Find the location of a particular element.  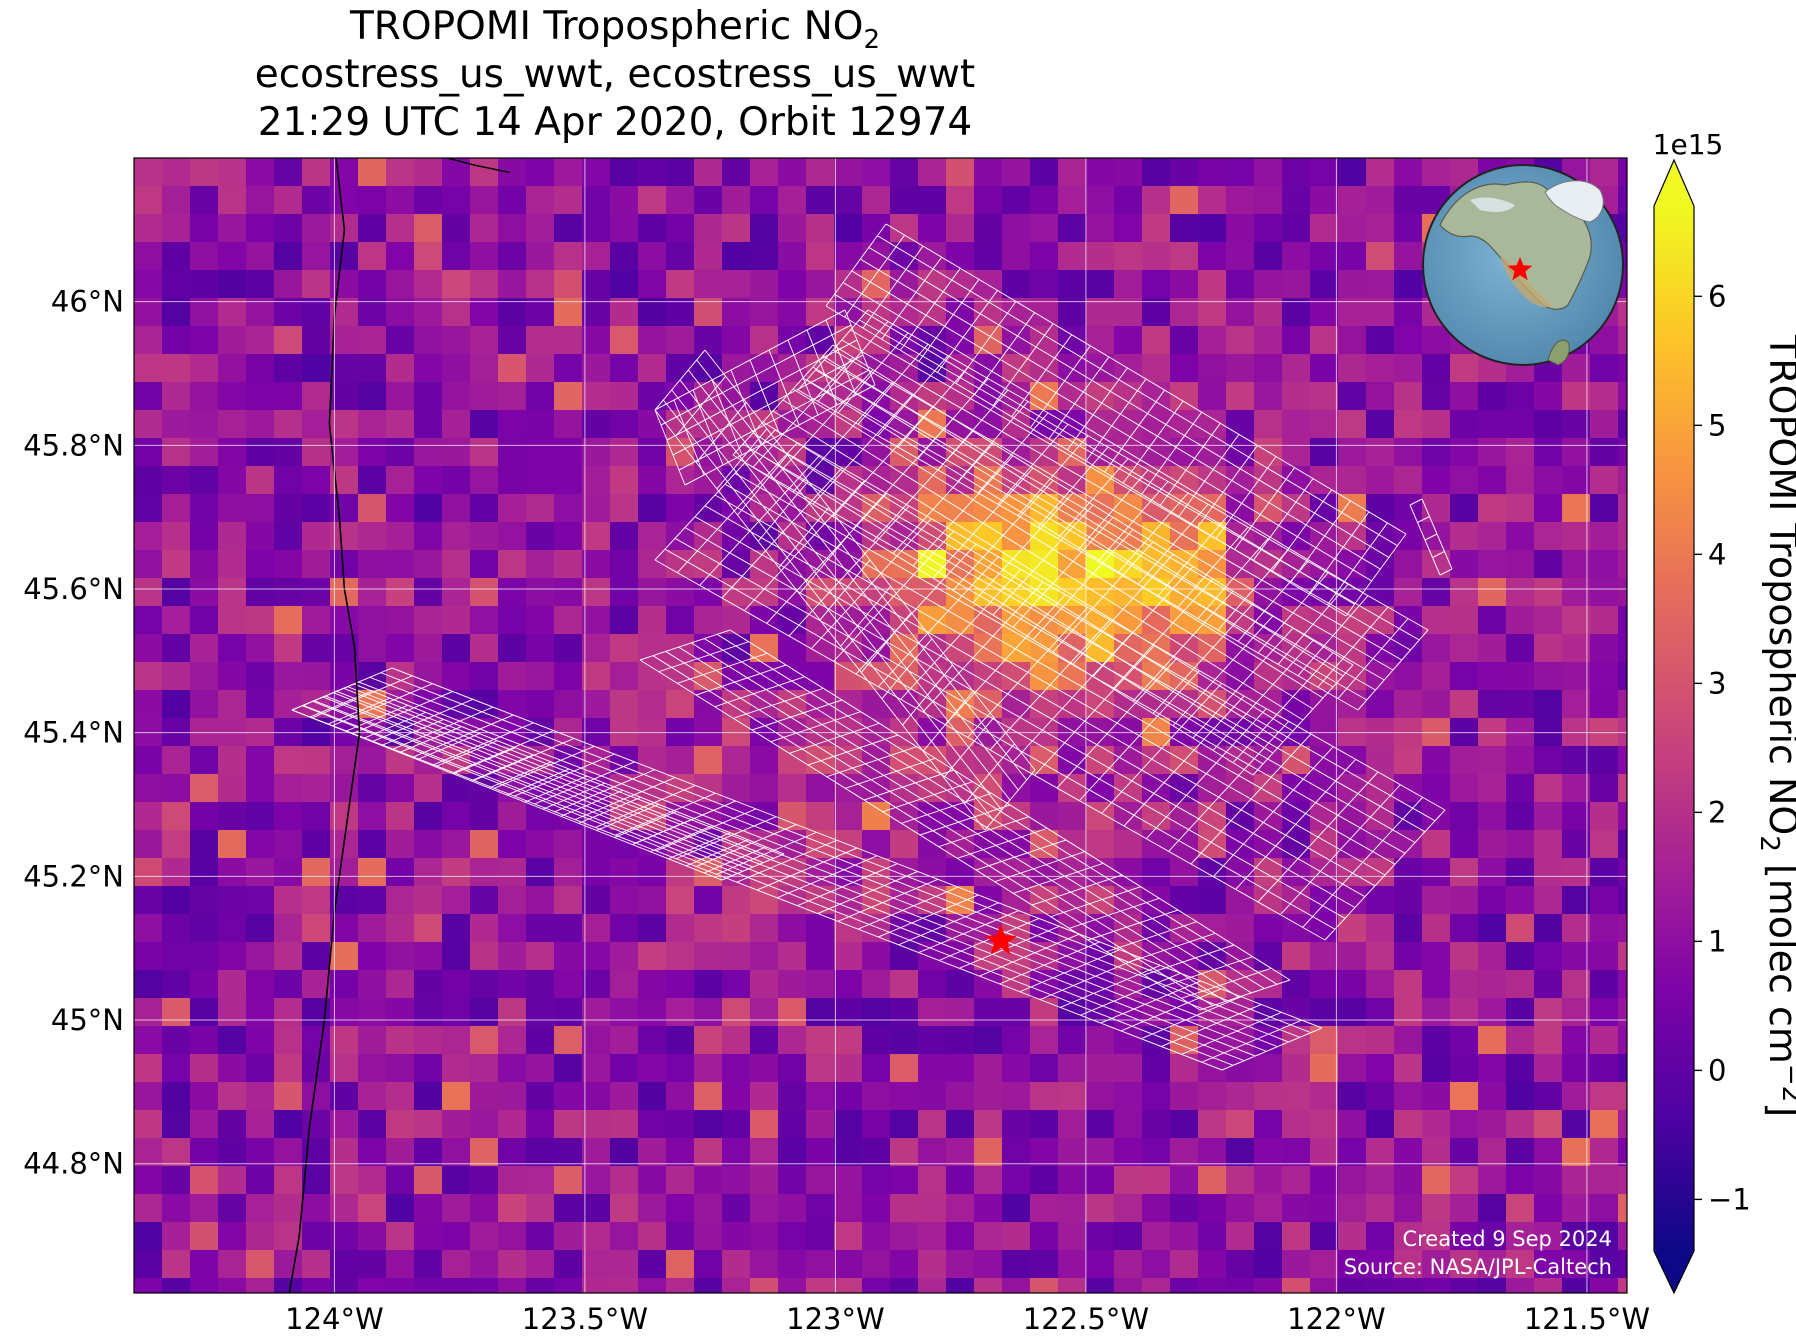

colorbar-outline is located at coordinates (1674, 726).